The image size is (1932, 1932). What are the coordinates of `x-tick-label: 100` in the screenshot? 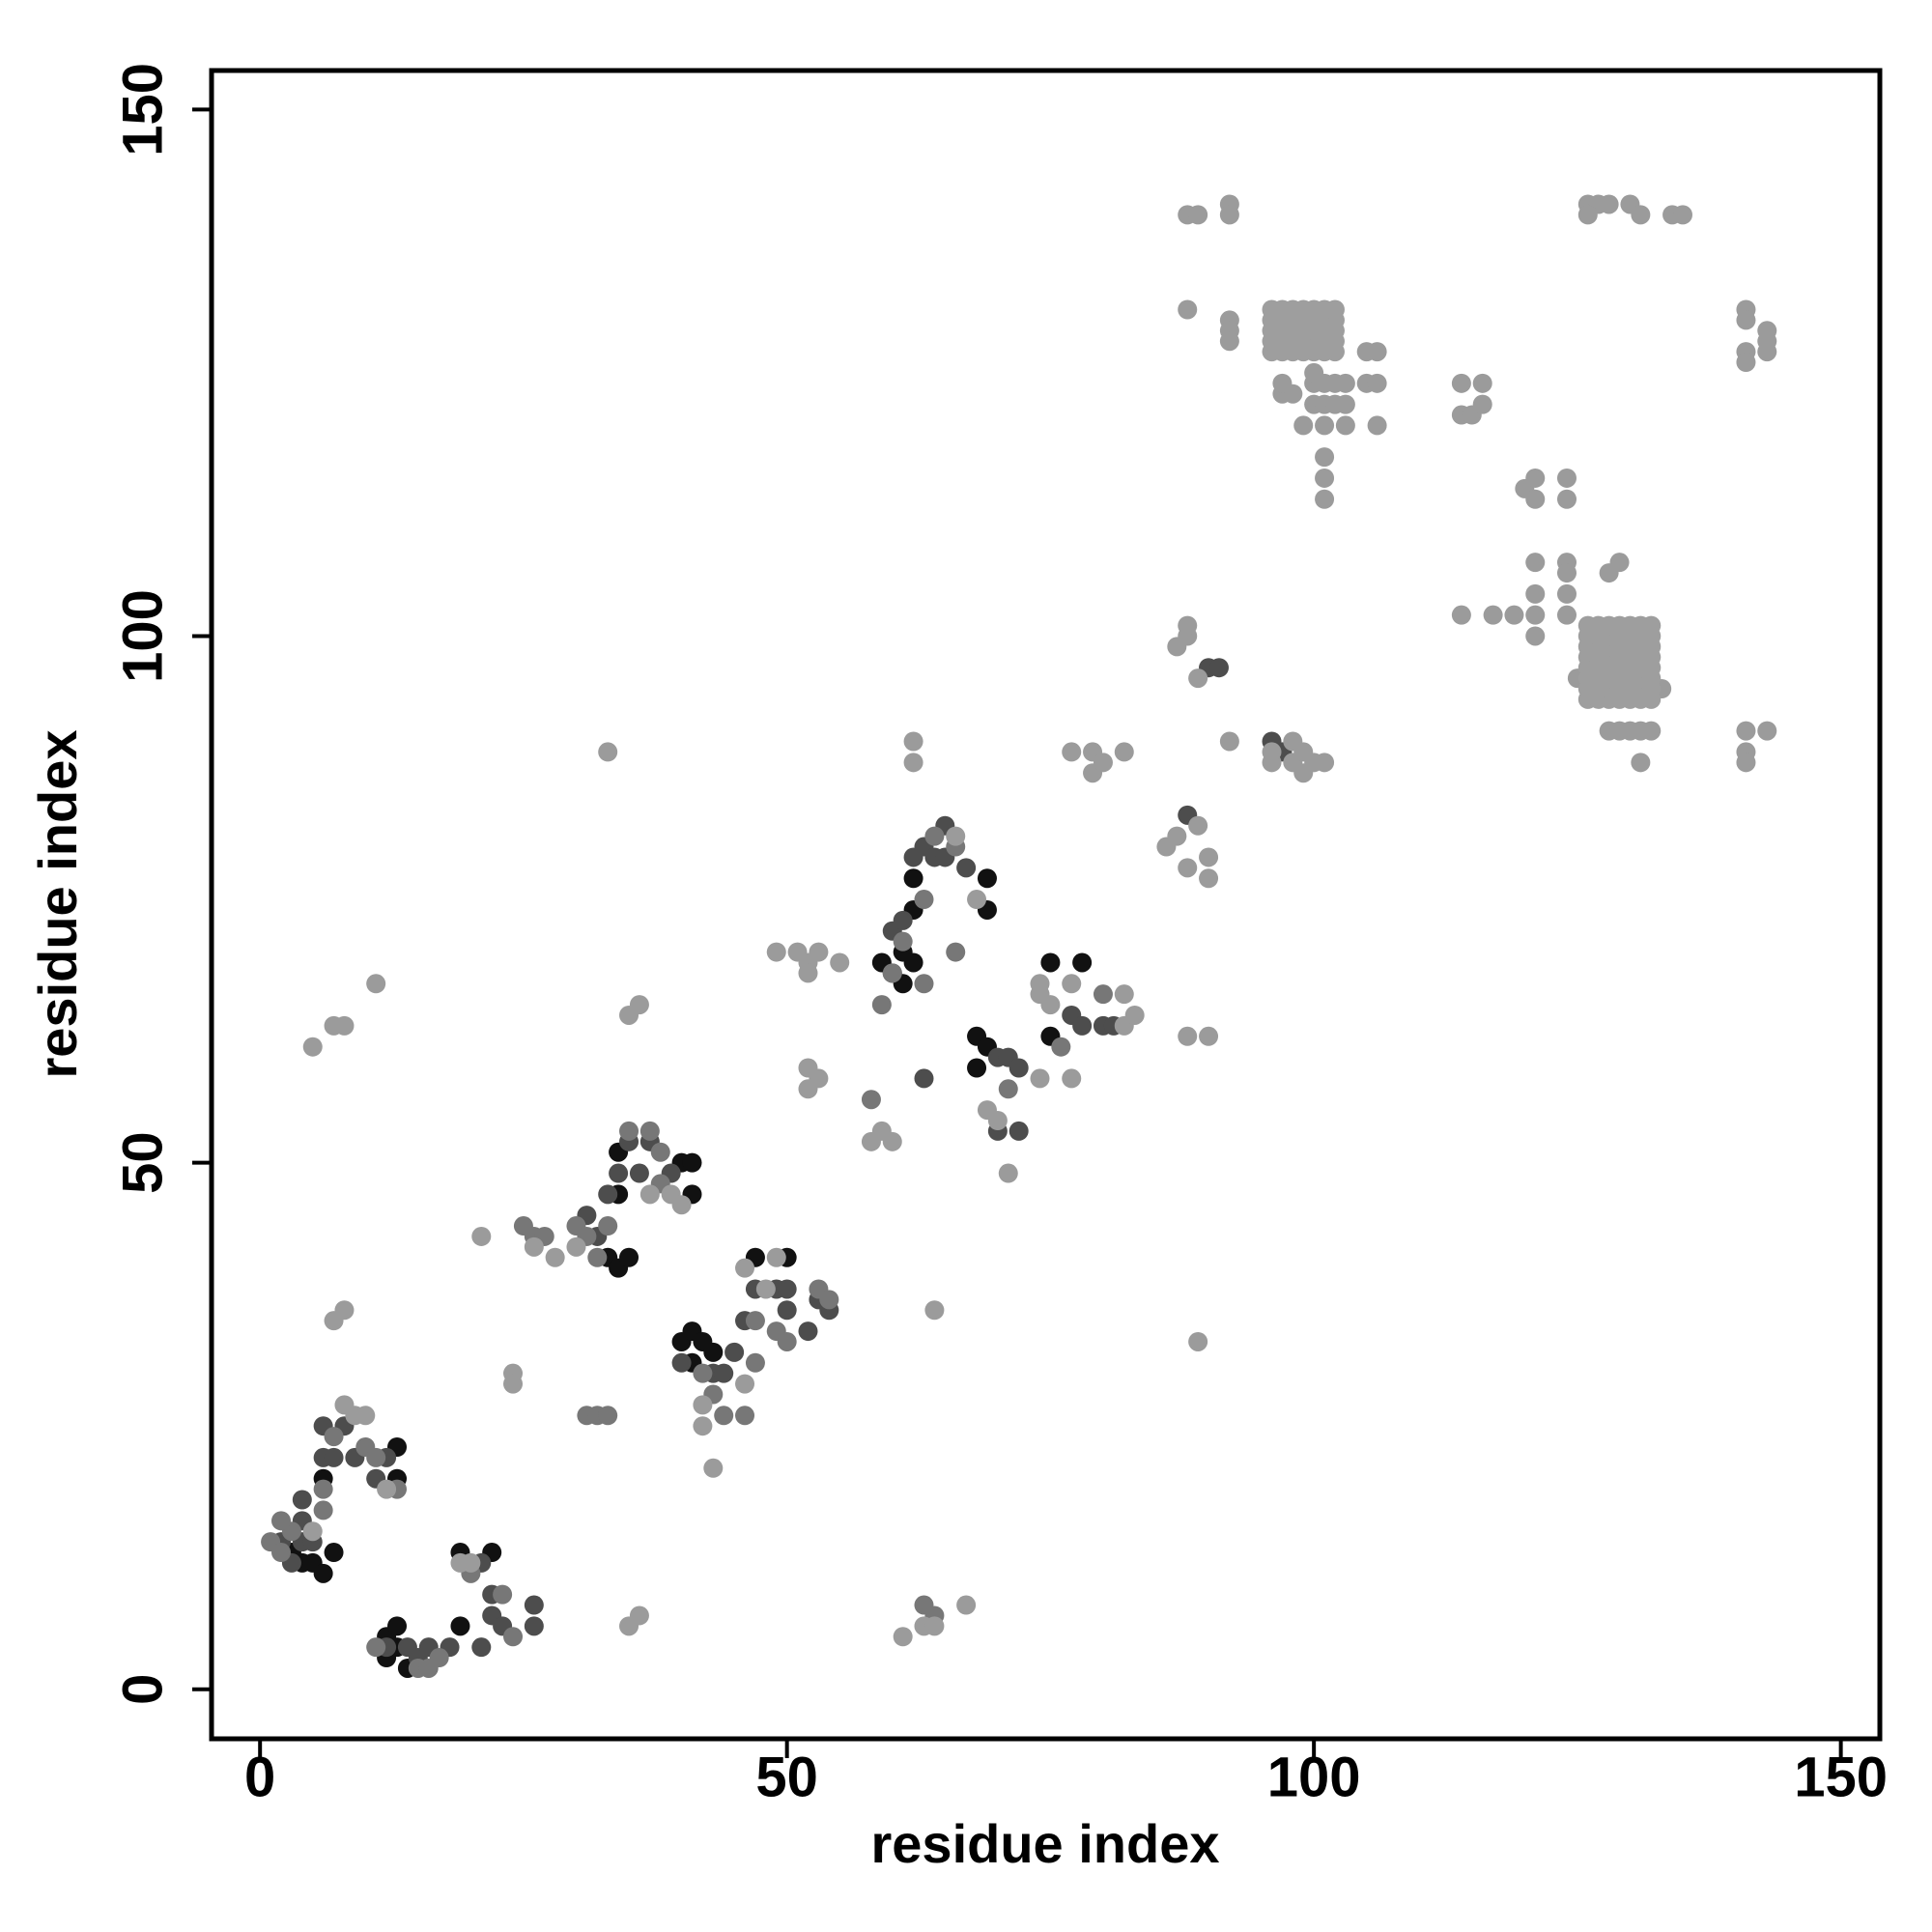 It's located at (1314, 1777).